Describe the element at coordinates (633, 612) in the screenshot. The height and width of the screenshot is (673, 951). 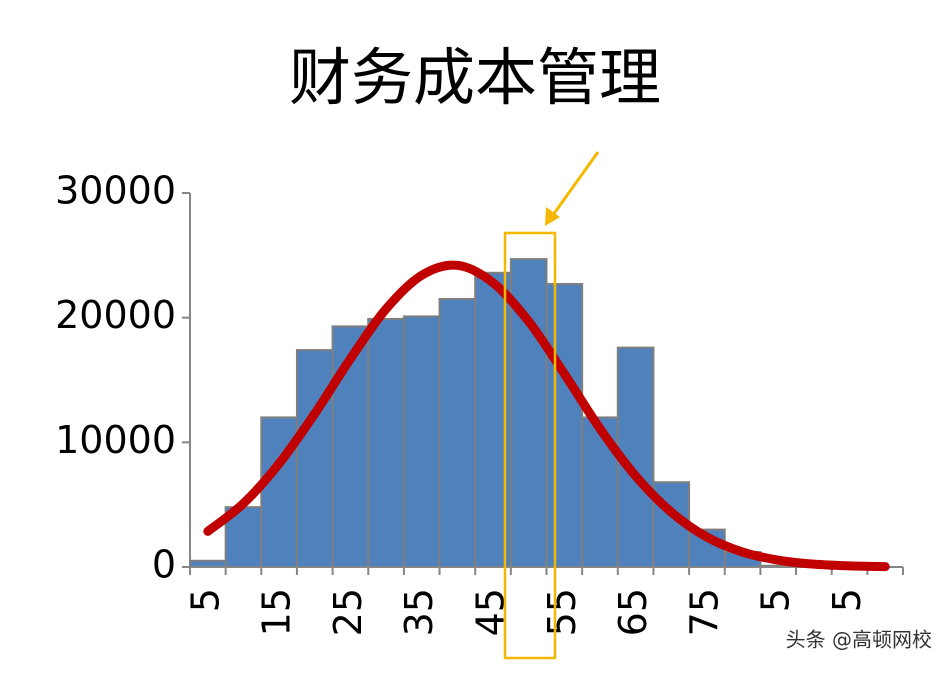
I see `x-tick-label: 65` at that location.